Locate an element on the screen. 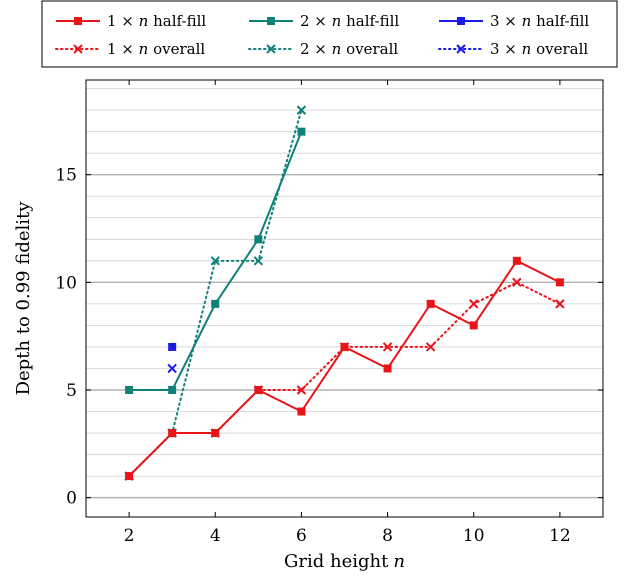  legend-item: 1 × n half-fill is located at coordinates (131, 21).